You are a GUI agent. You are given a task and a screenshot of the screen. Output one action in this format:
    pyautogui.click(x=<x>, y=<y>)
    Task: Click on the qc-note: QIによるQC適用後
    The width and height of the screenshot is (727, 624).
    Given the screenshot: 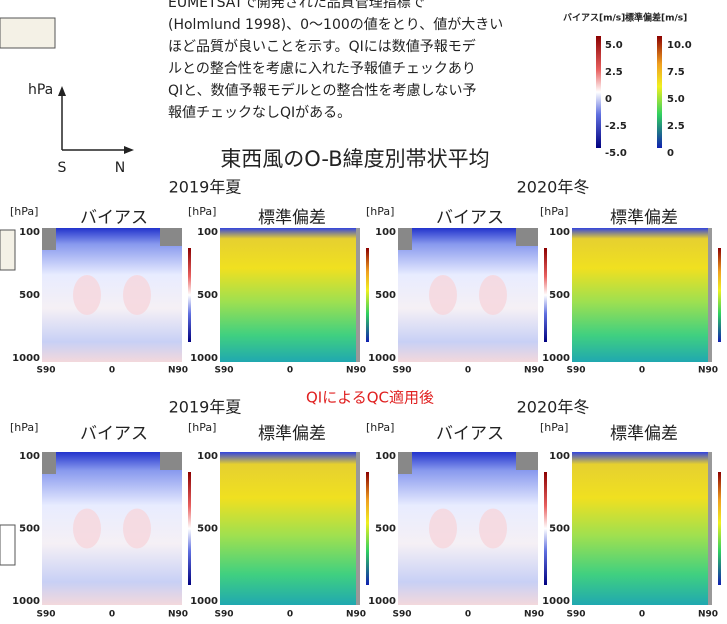 What is the action you would take?
    pyautogui.click(x=370, y=398)
    